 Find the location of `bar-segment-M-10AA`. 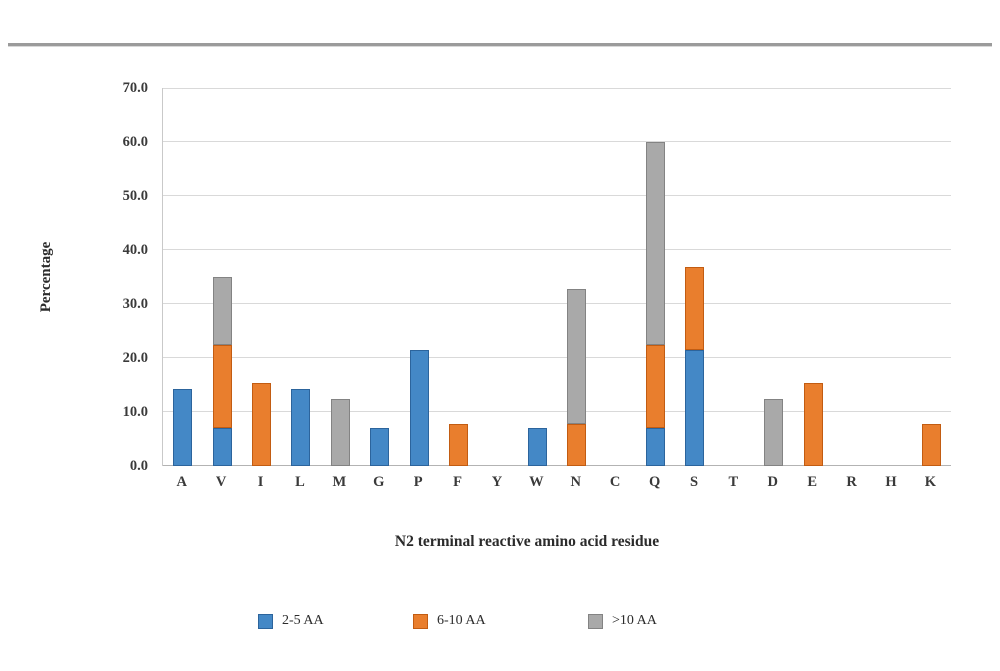

bar-segment-M-10AA is located at coordinates (340, 432).